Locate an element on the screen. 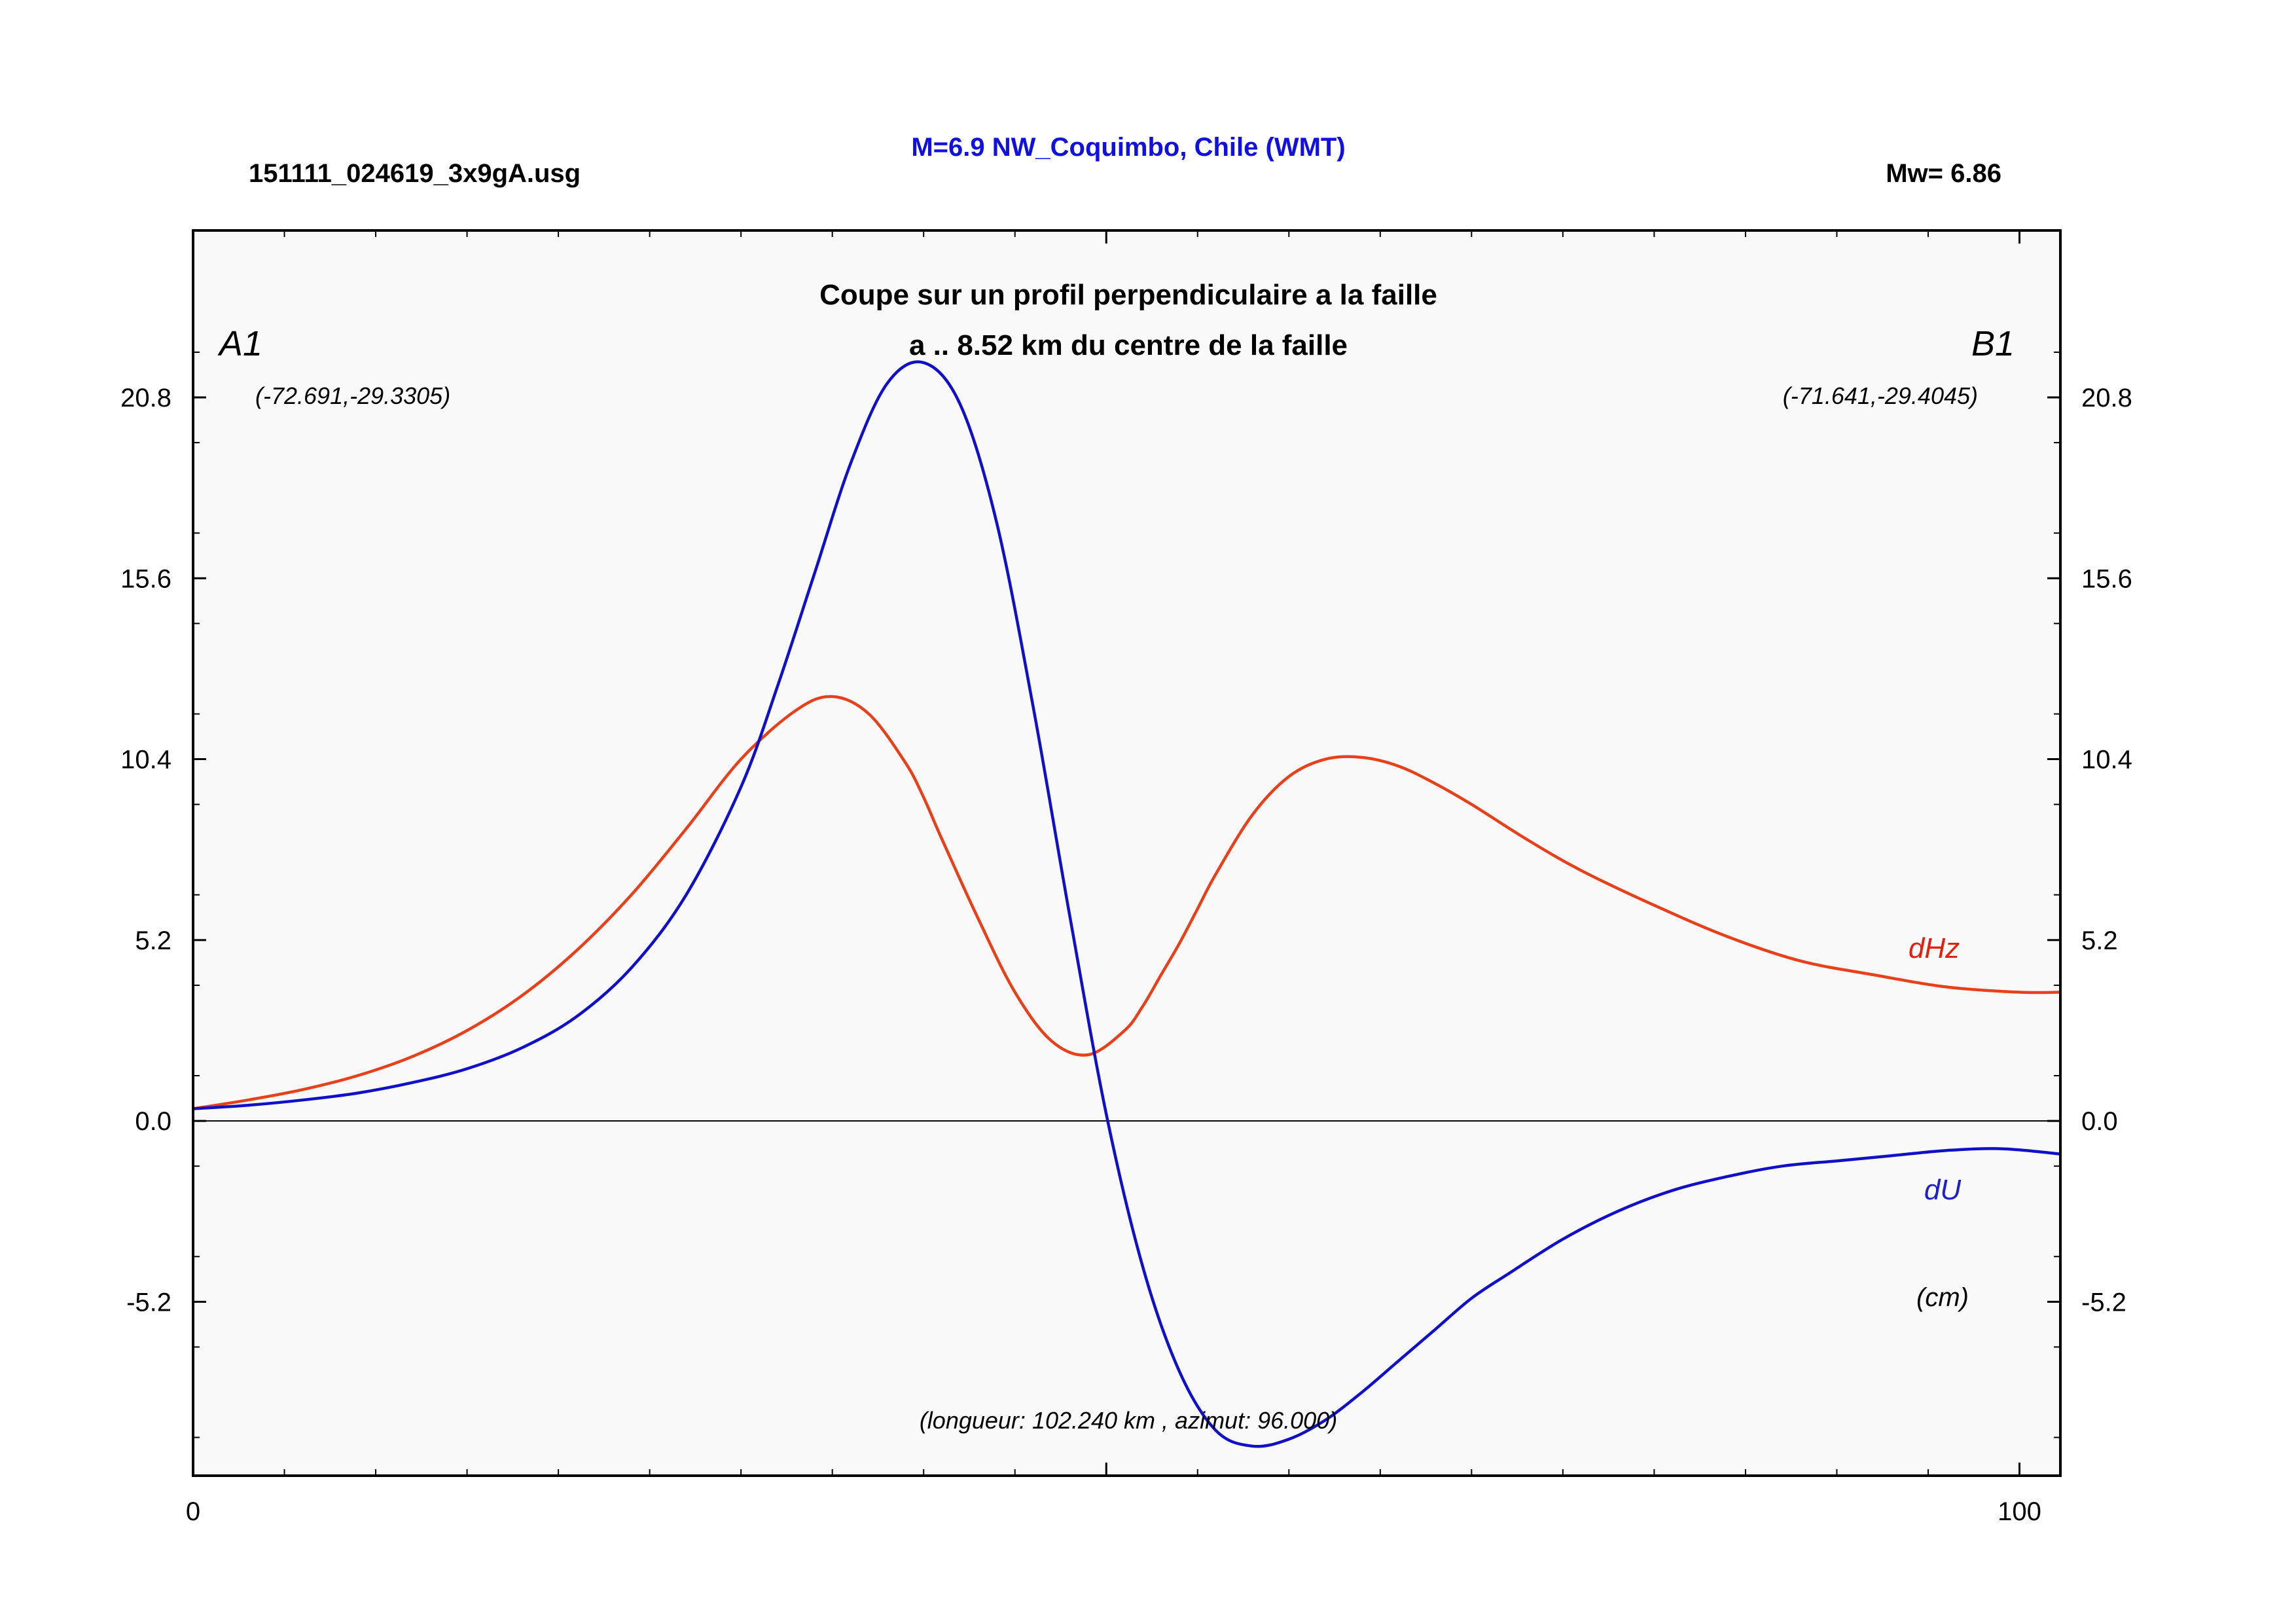  y-tick-label-right: -5.2 is located at coordinates (2103, 1302).